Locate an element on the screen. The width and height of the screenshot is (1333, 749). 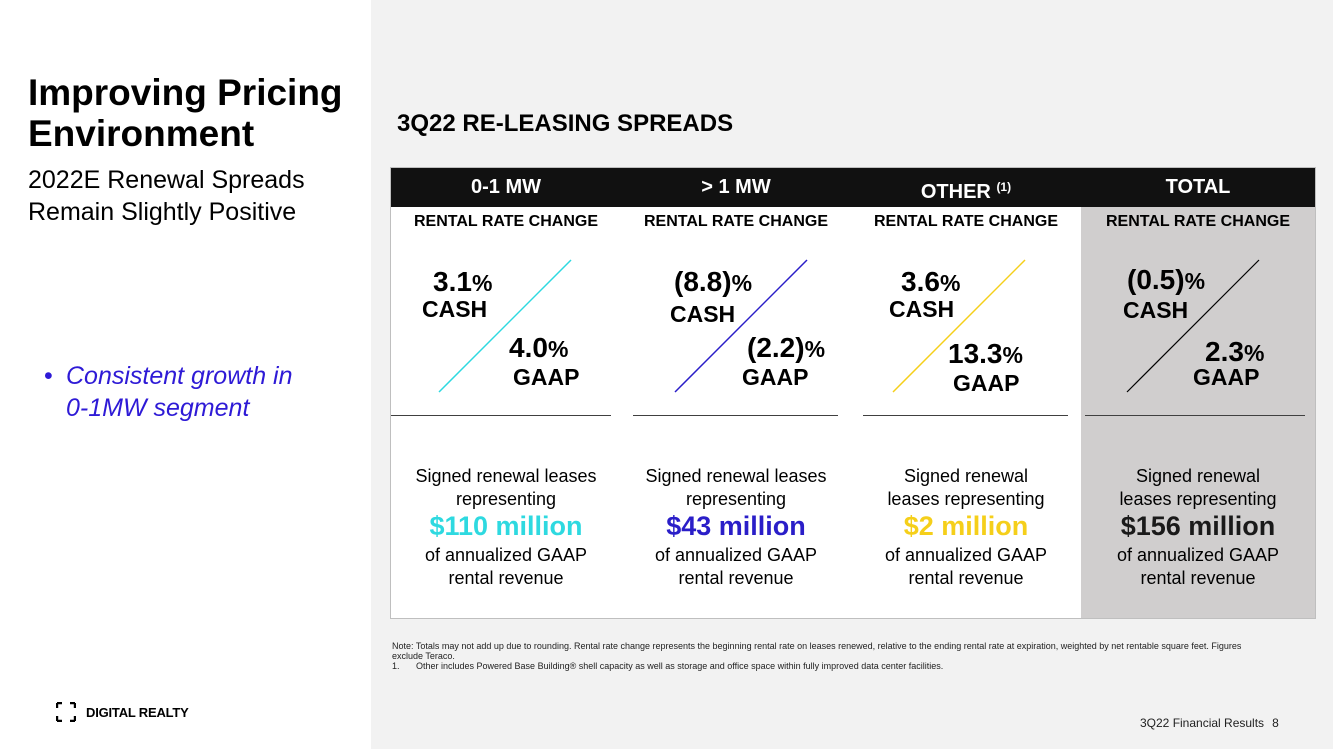
header-text: TOTAL is located at coordinates (1198, 187).